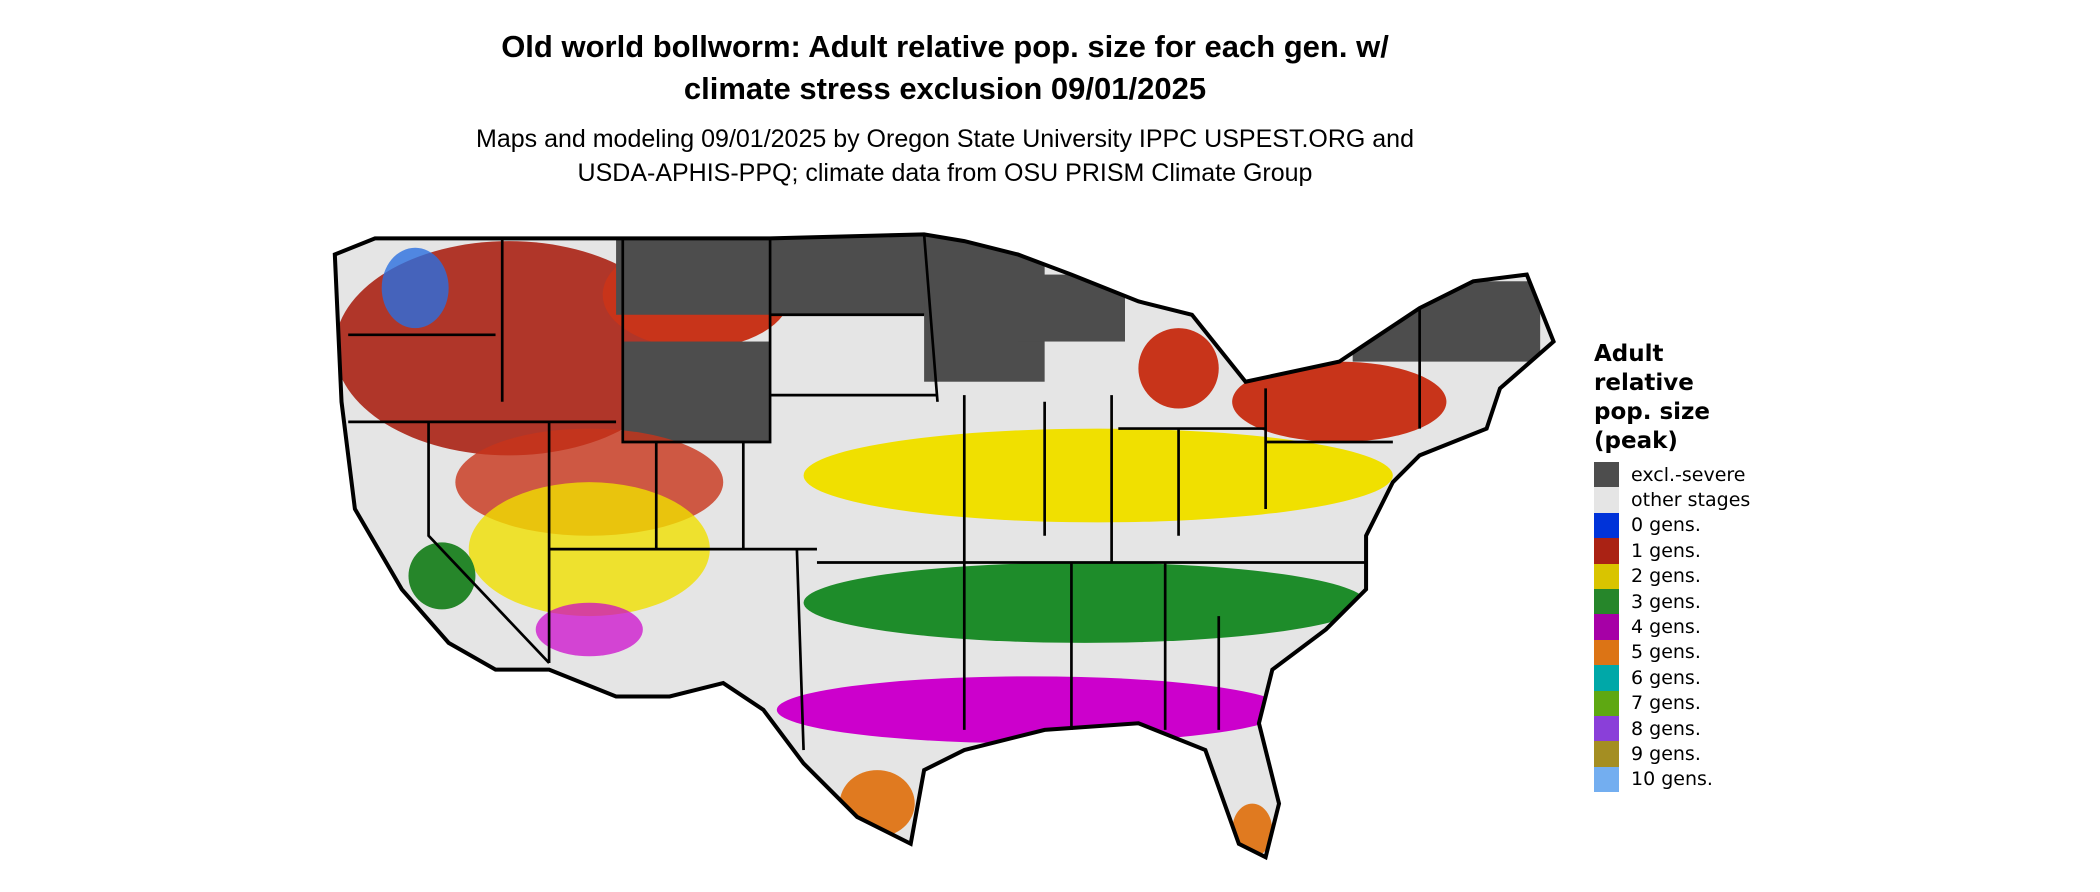  I want to click on title-line-2: climate stress exclusion 09/01/2025, so click(945, 88).